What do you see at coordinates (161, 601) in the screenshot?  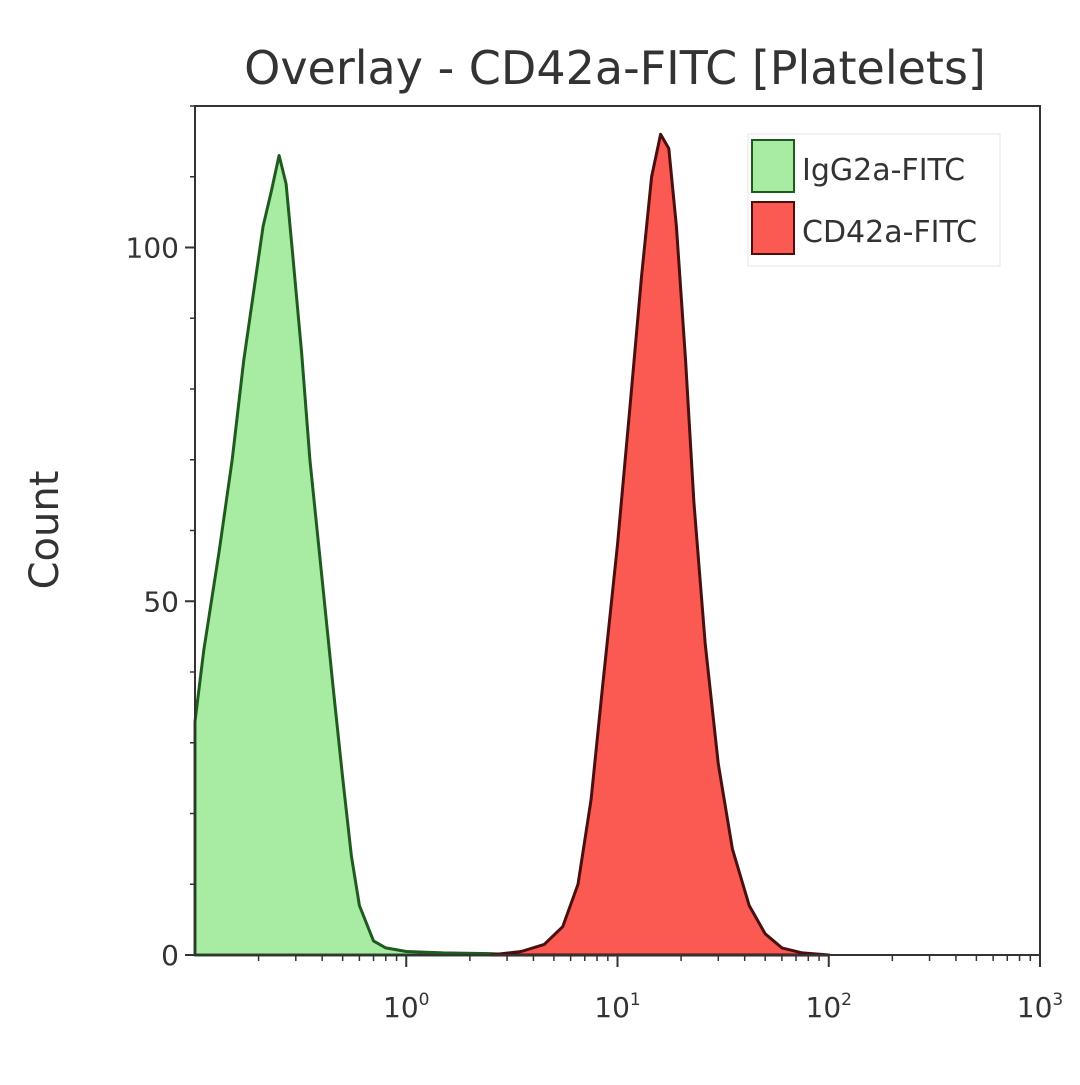 I see `y-tick-label: 50` at bounding box center [161, 601].